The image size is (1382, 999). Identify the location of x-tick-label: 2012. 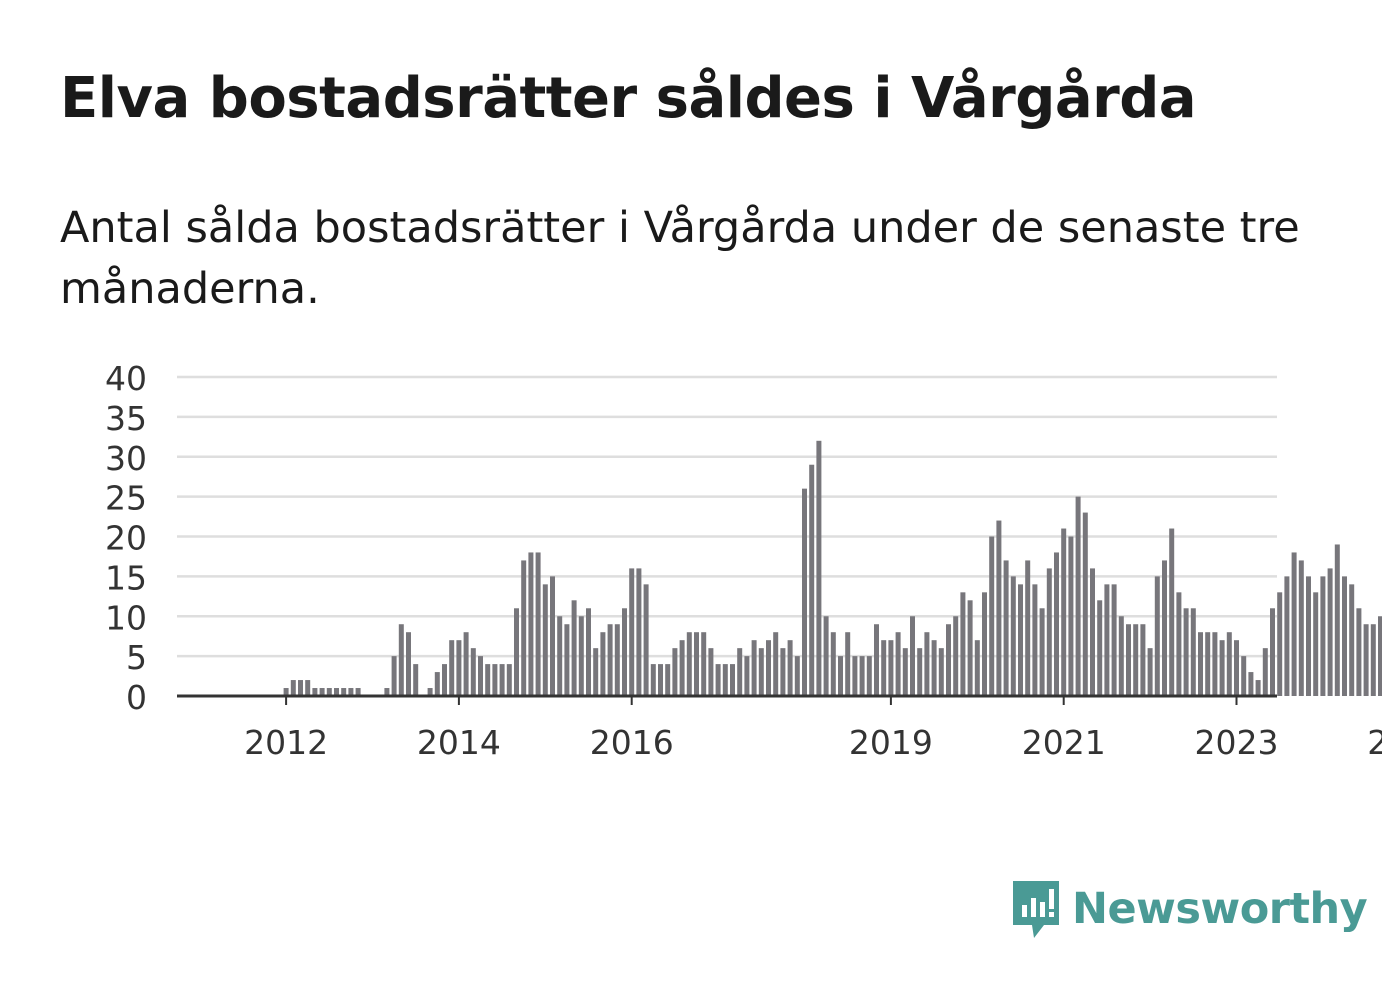
(286, 742).